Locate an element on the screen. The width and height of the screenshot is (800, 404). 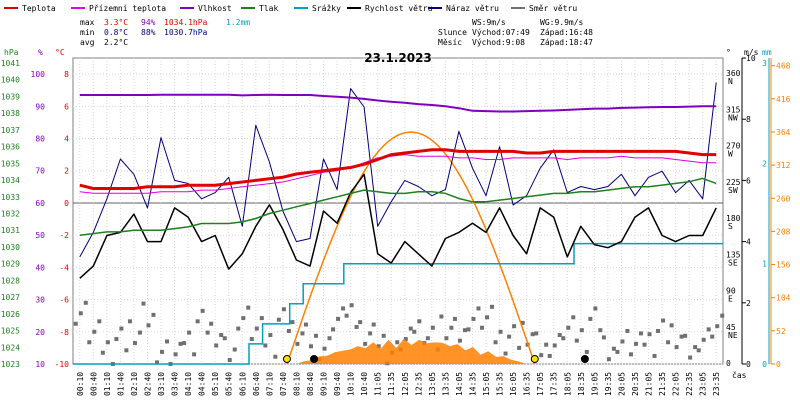
axis-tick-direction-name: NE is located at coordinates (733, 335).